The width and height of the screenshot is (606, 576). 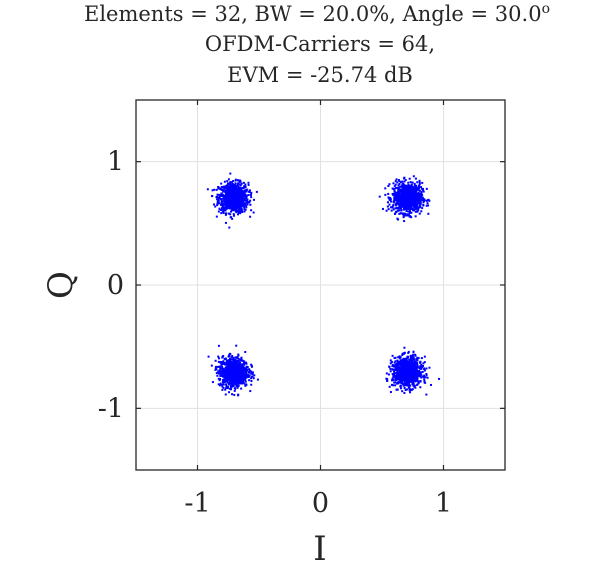 I want to click on symbol-cluster, so click(x=233, y=370).